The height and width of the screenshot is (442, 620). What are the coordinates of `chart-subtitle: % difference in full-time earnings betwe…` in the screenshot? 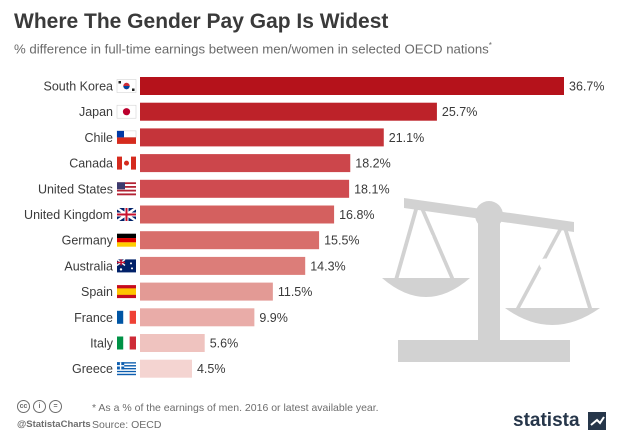 It's located at (253, 49).